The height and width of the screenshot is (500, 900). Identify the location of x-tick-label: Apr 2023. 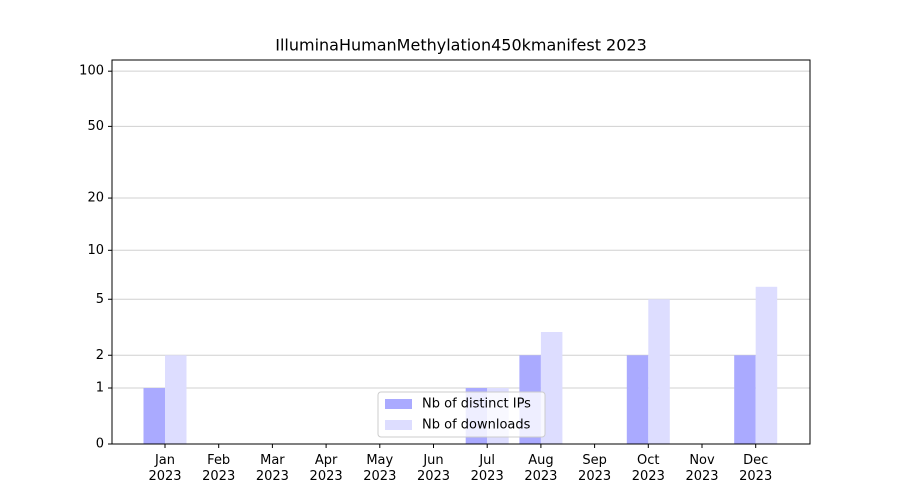
(326, 468).